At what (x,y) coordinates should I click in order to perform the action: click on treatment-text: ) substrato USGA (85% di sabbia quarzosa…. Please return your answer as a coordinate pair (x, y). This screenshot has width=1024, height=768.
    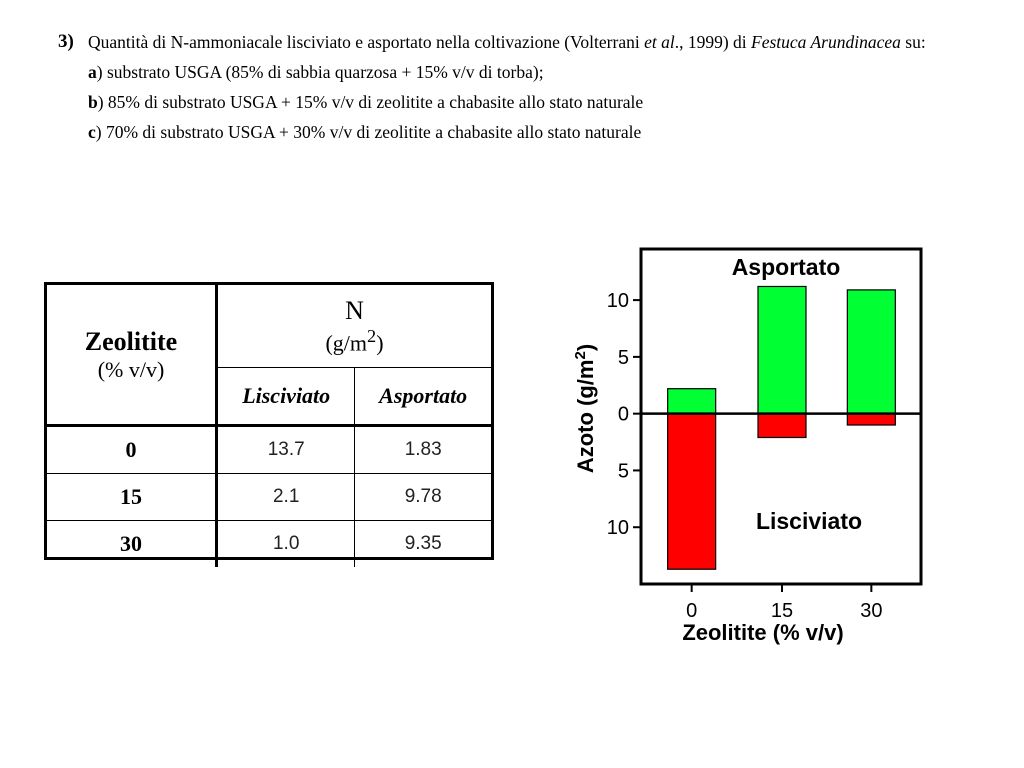
    Looking at the image, I should click on (320, 72).